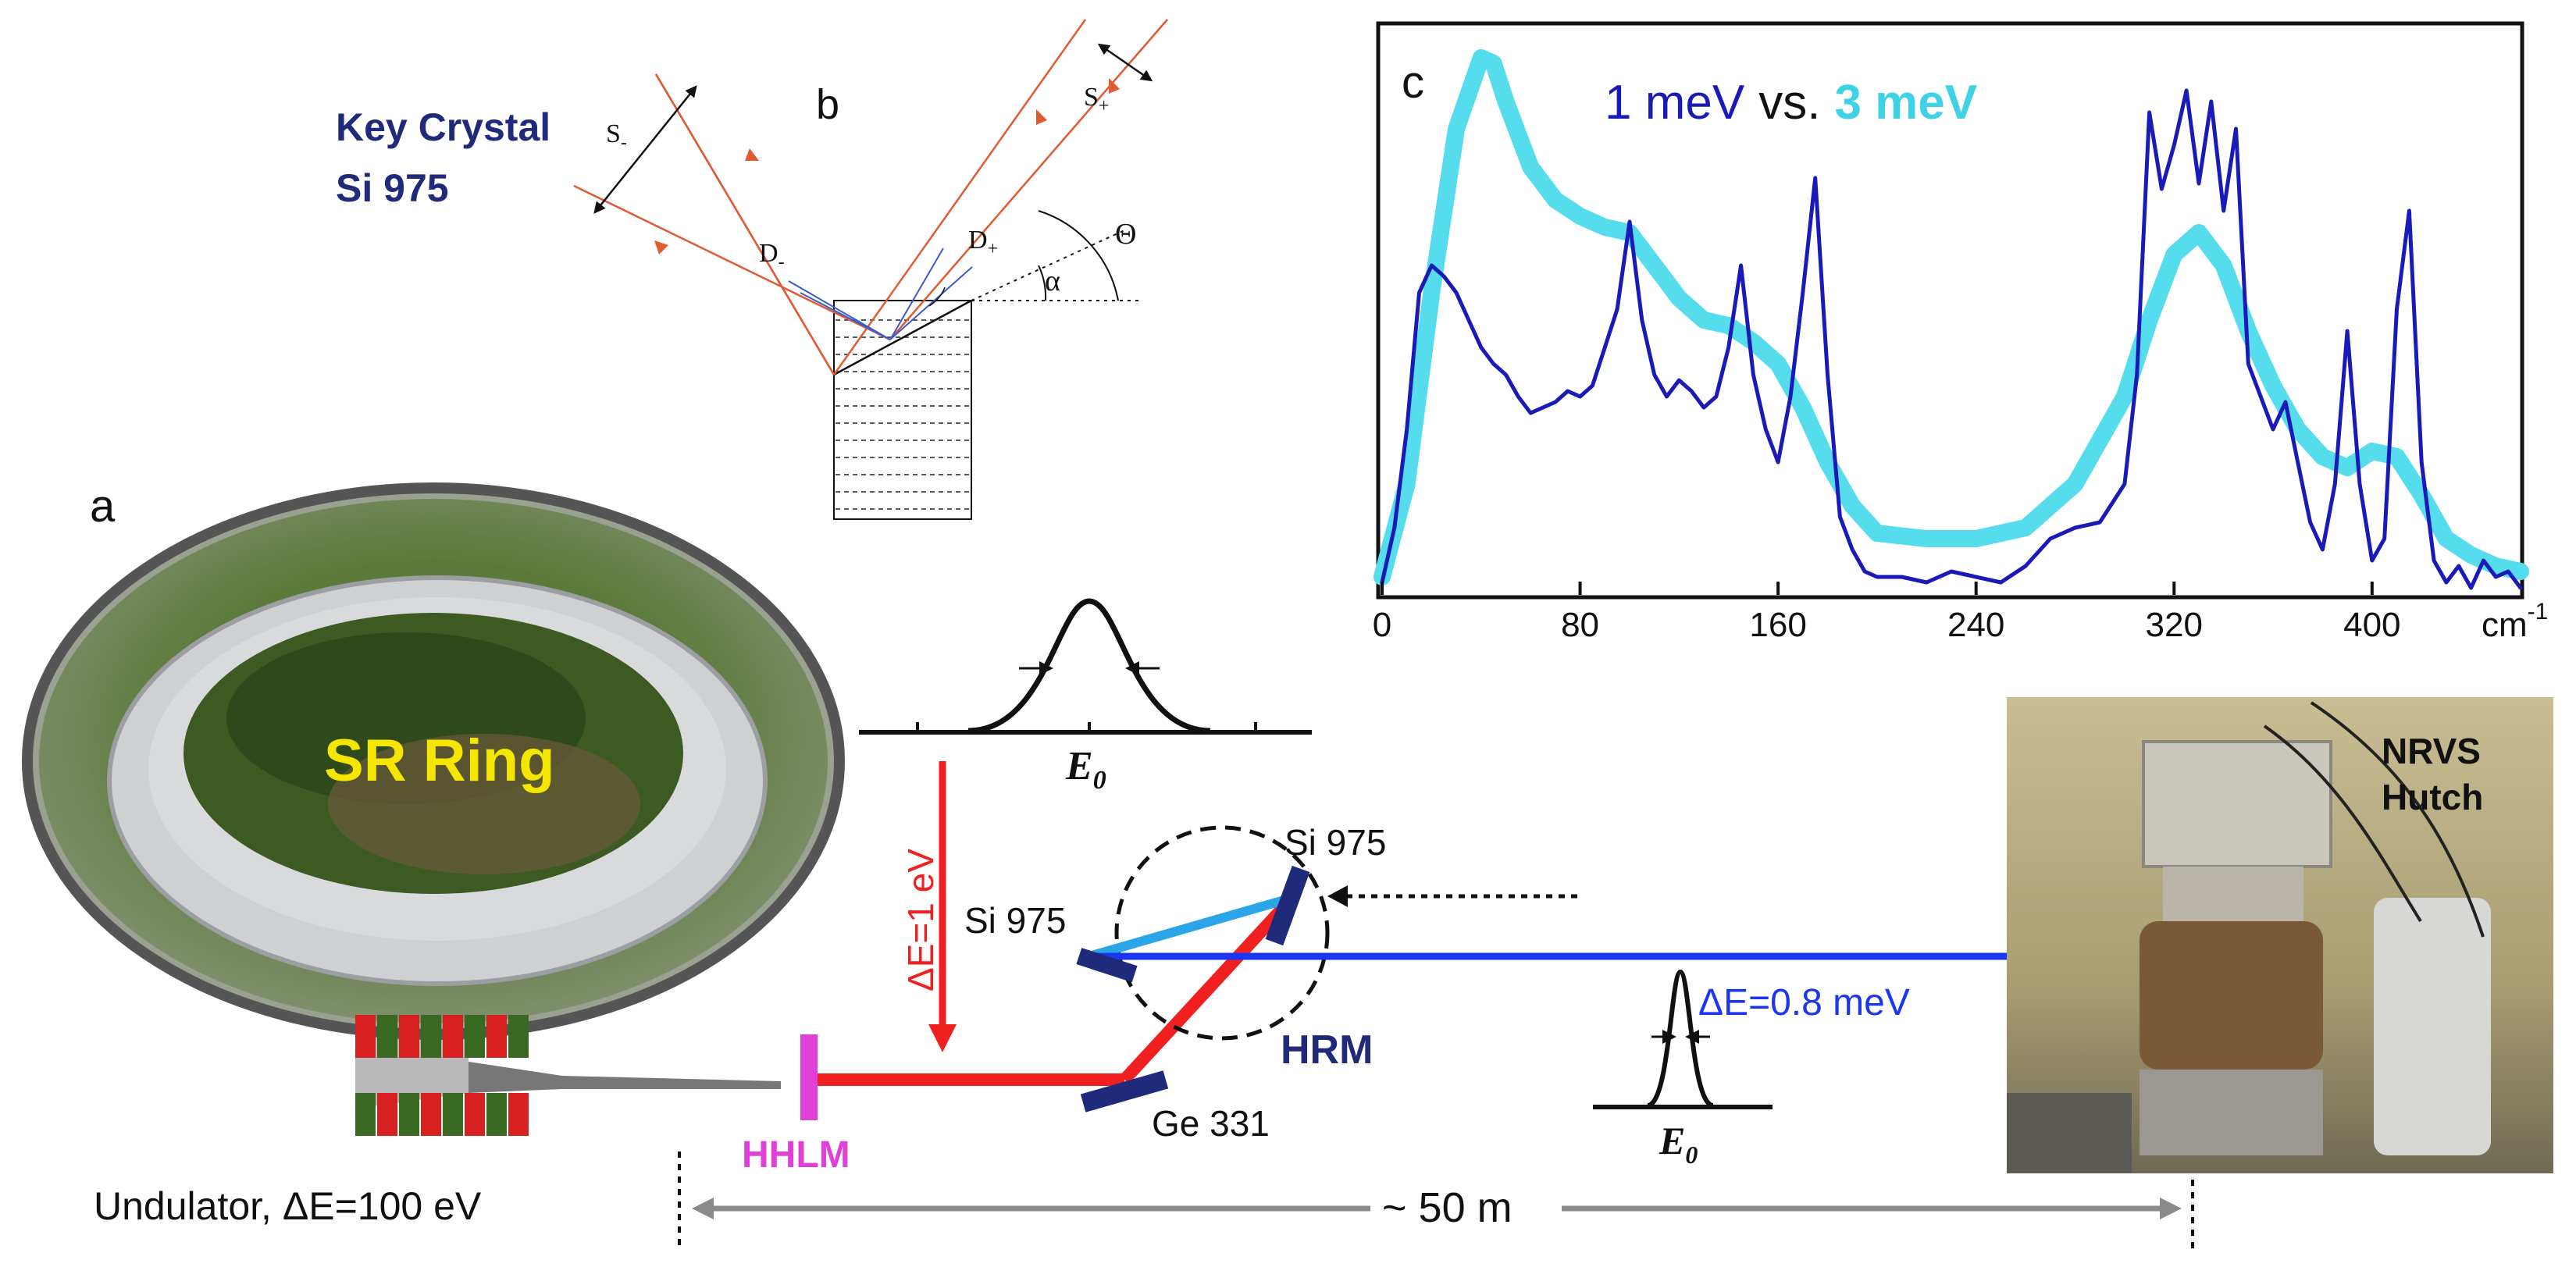 The height and width of the screenshot is (1285, 2576). What do you see at coordinates (1580, 625) in the screenshot?
I see `x-tick-label: 80` at bounding box center [1580, 625].